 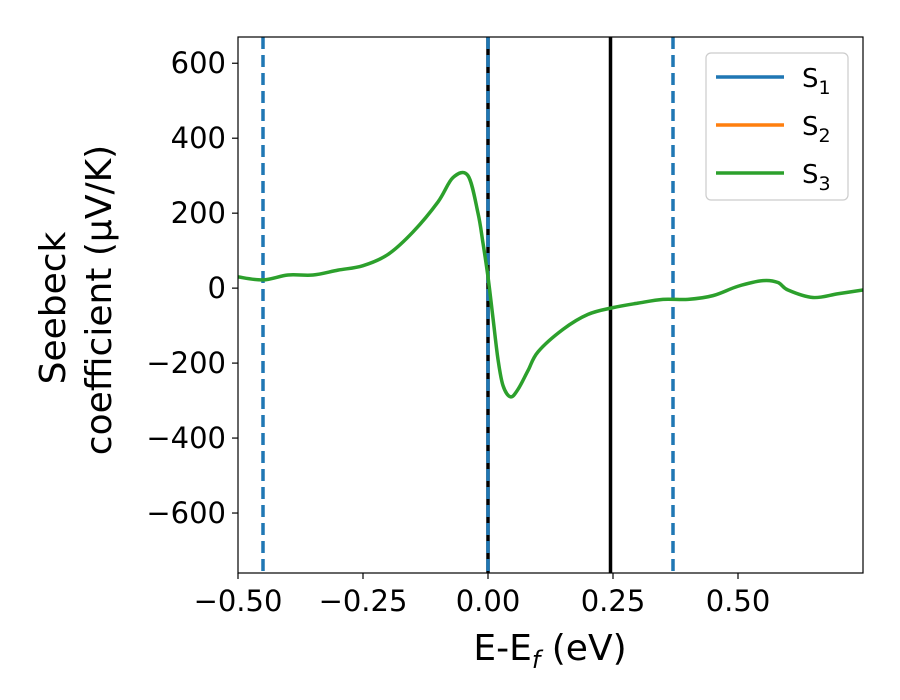 I want to click on y-tick-label: −200, so click(x=186, y=363).